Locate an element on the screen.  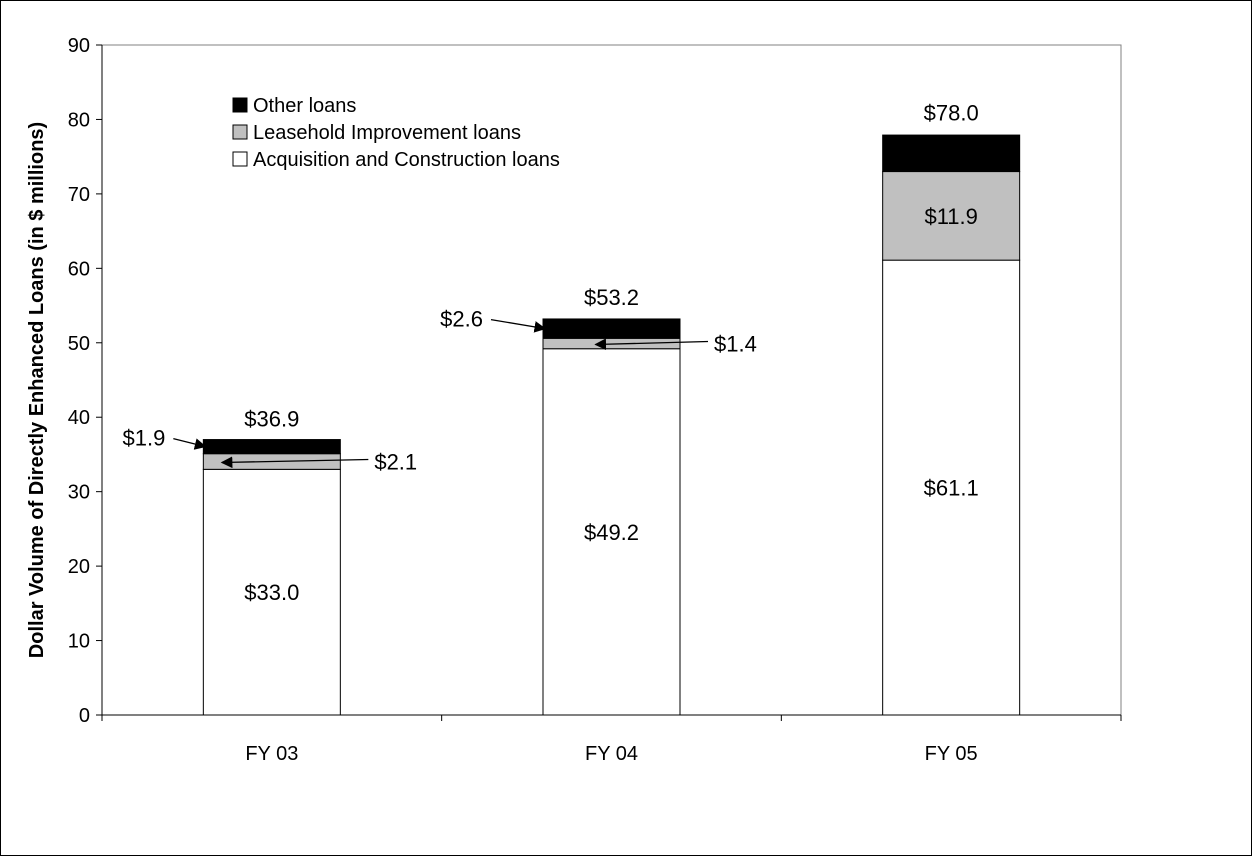
total-label: $78.0 is located at coordinates (951, 112).